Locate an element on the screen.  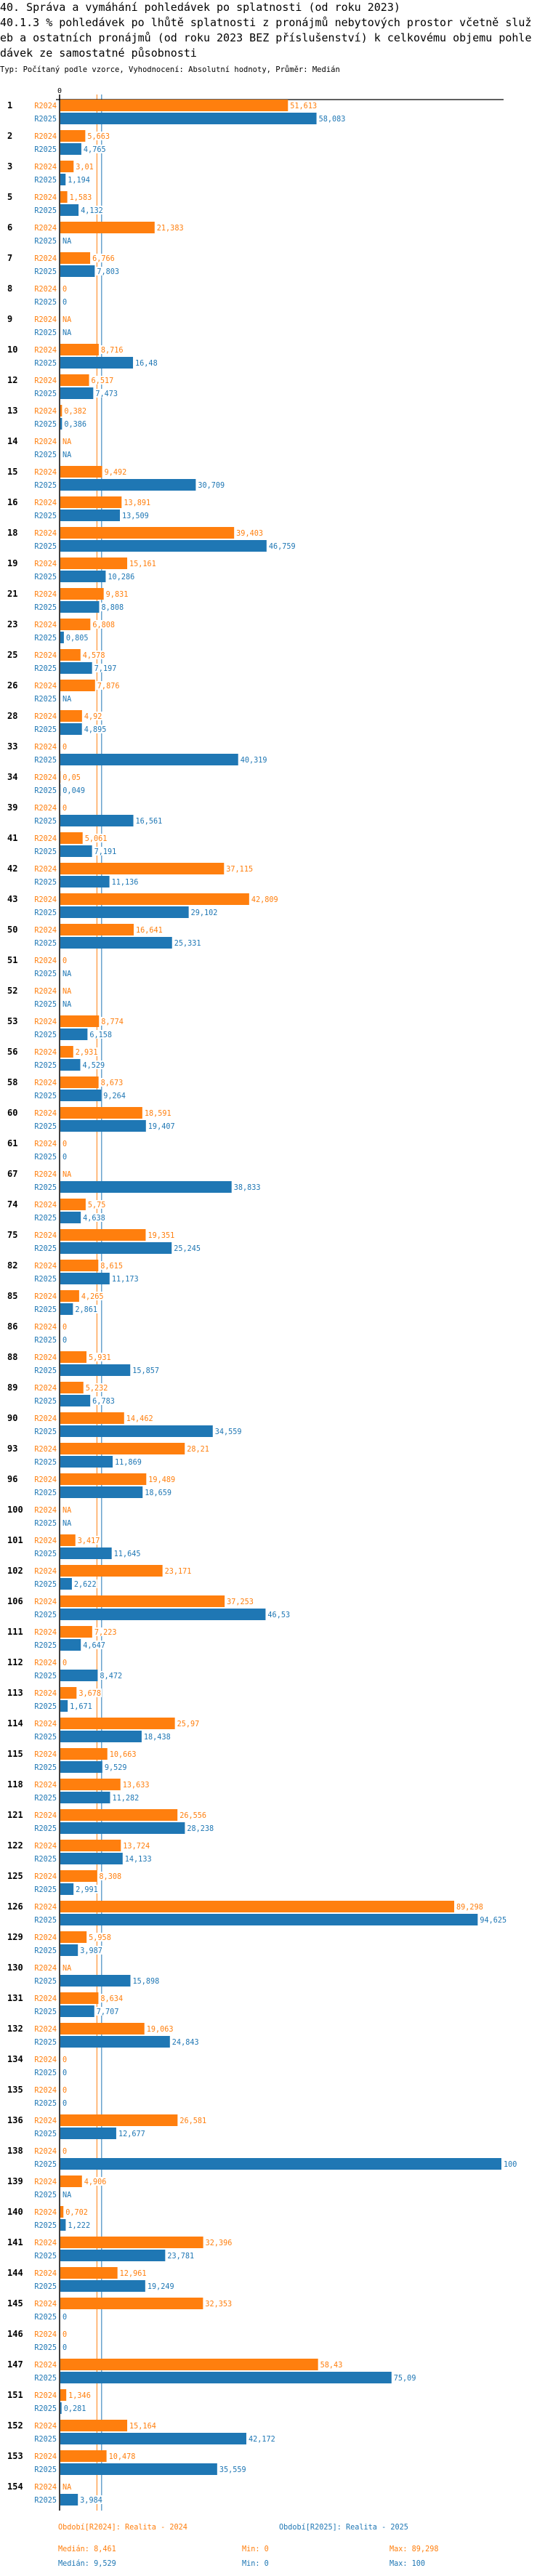
value-label: 15,857 is located at coordinates (145, 1371).